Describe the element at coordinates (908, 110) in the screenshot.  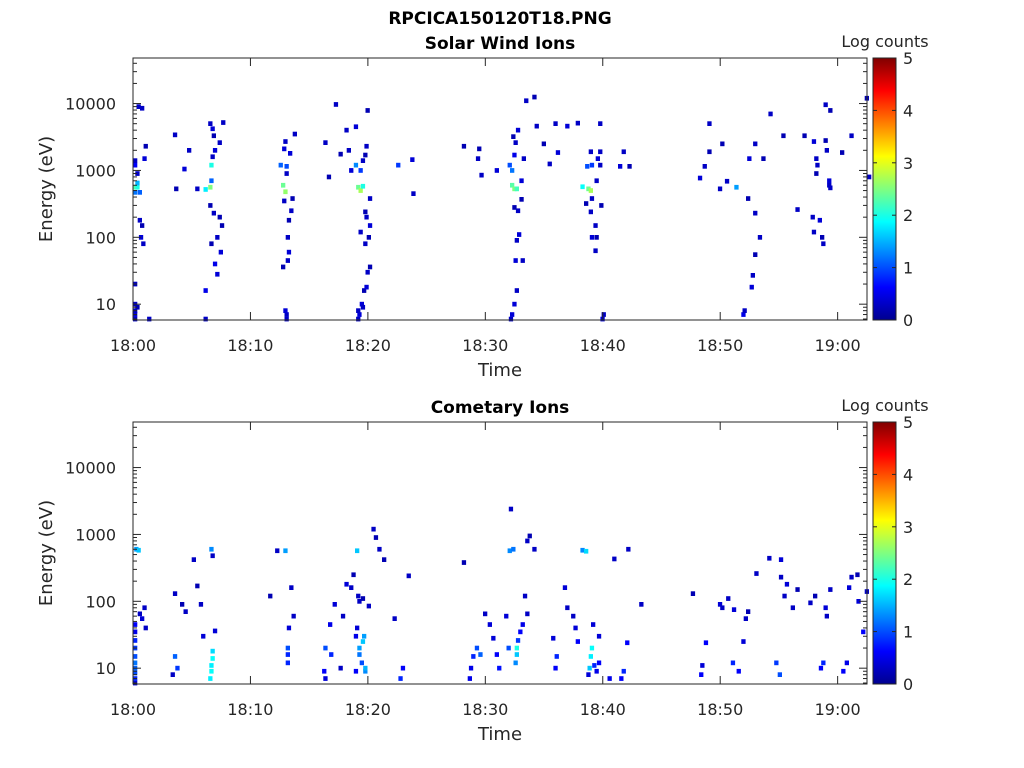
I see `colorbar-tick-label: 4` at that location.